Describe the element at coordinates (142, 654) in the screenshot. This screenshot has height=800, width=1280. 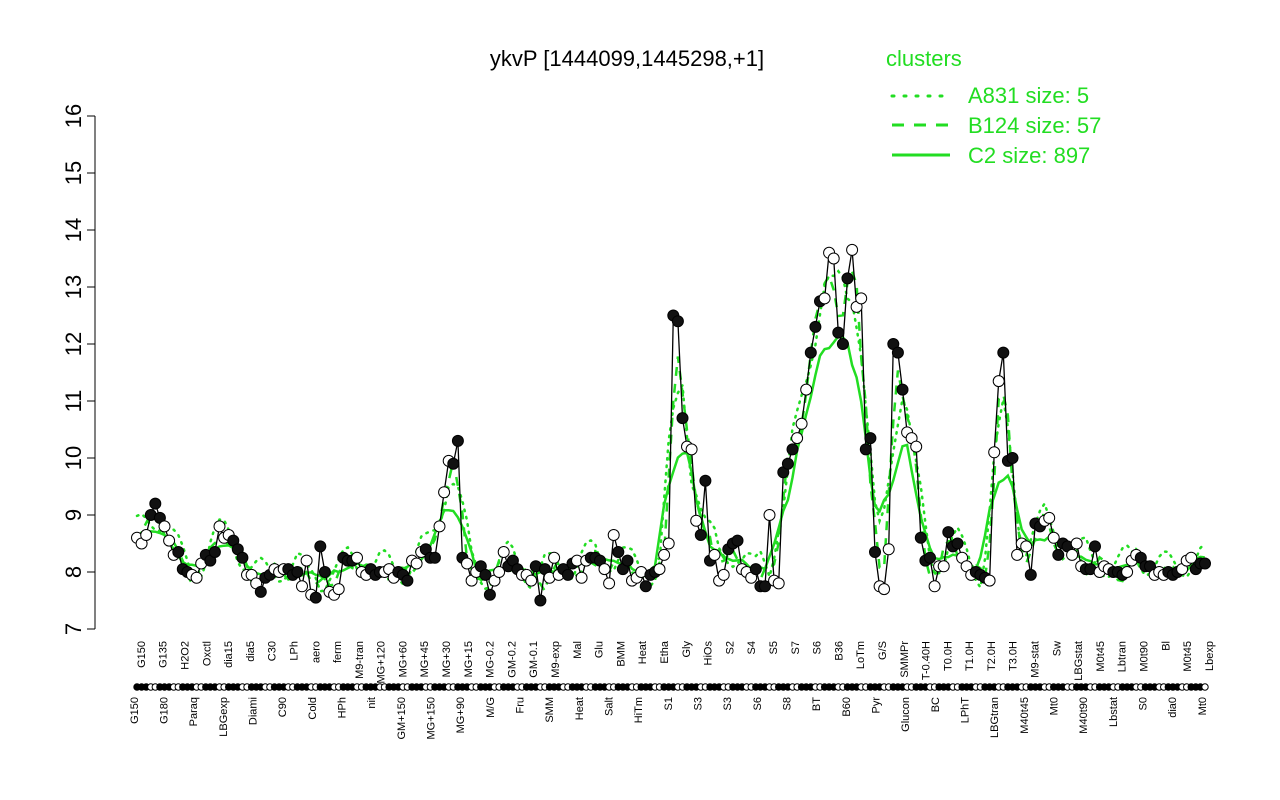
I see `x-tick-label: G150` at that location.